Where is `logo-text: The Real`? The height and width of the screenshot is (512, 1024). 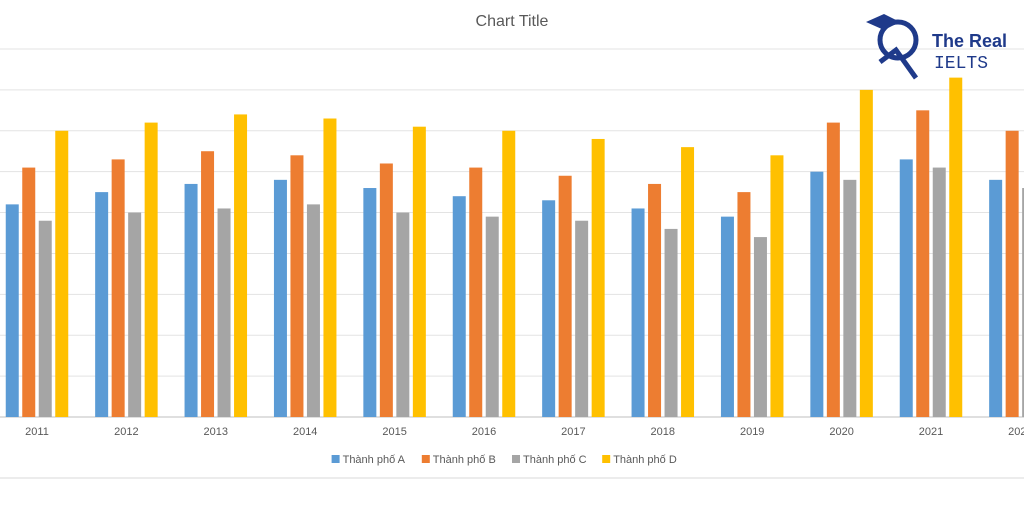 logo-text: The Real is located at coordinates (969, 41).